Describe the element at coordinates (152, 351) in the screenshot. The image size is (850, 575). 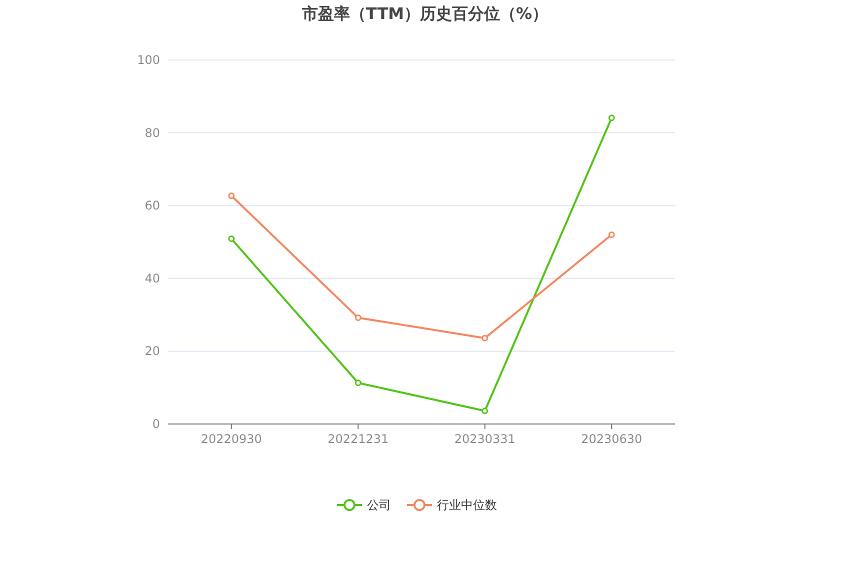
I see `y-tick-label: 20` at that location.